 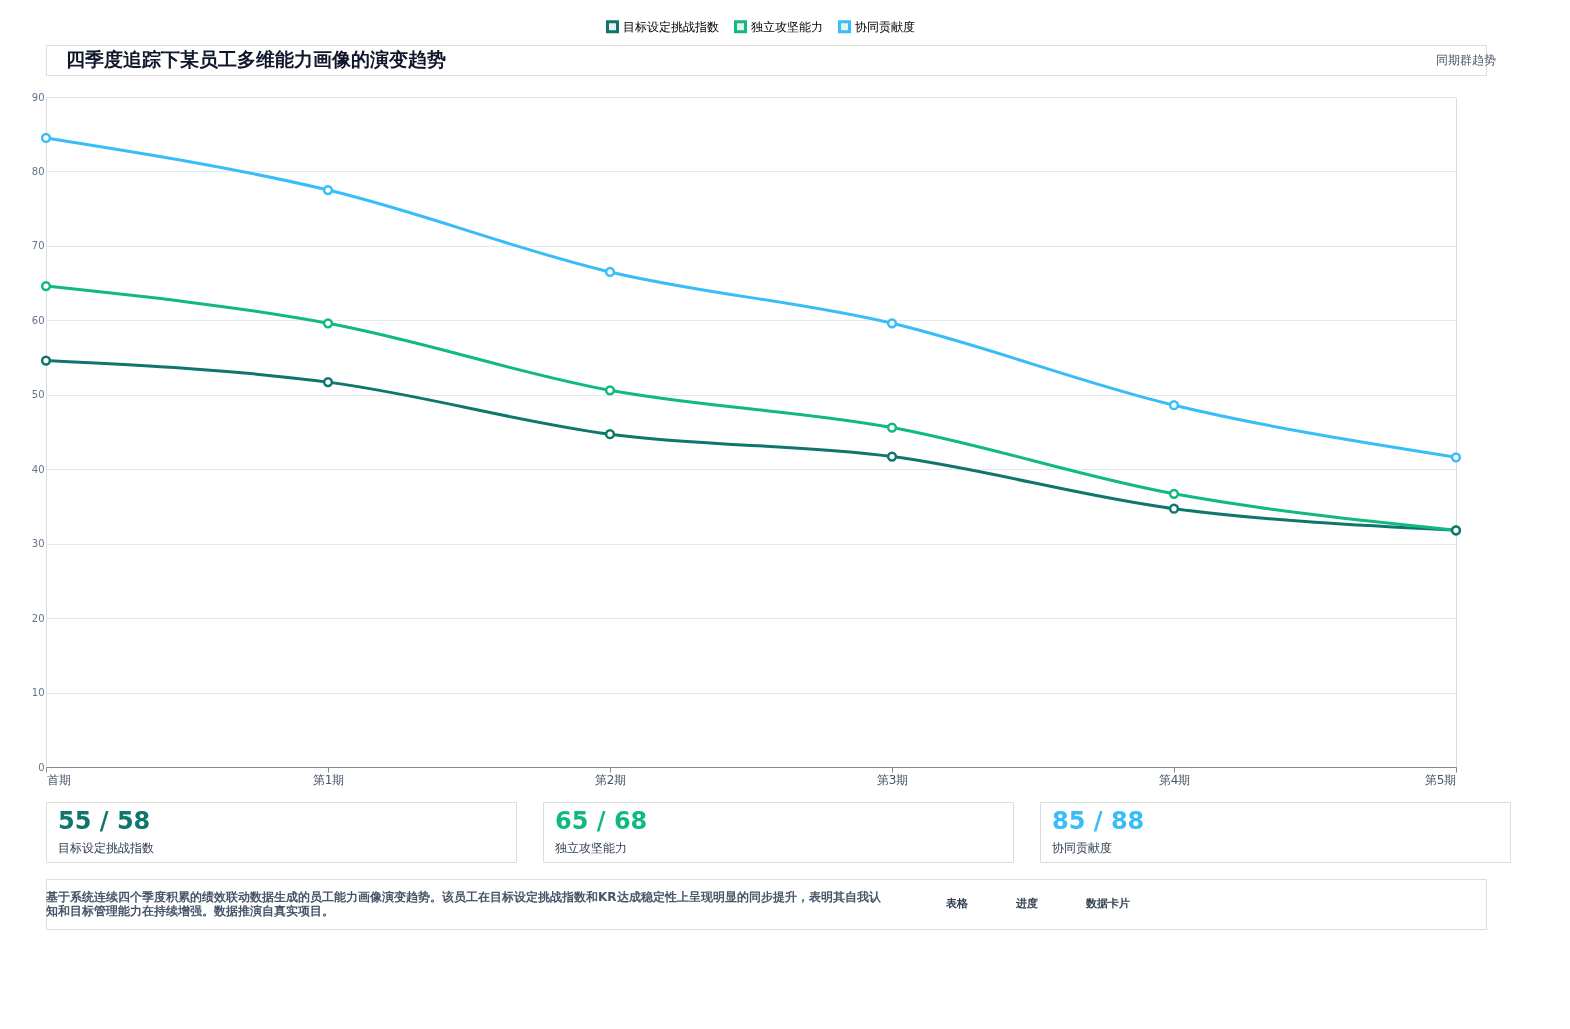 What do you see at coordinates (1098, 821) in the screenshot?
I see `text: 85 / 88` at bounding box center [1098, 821].